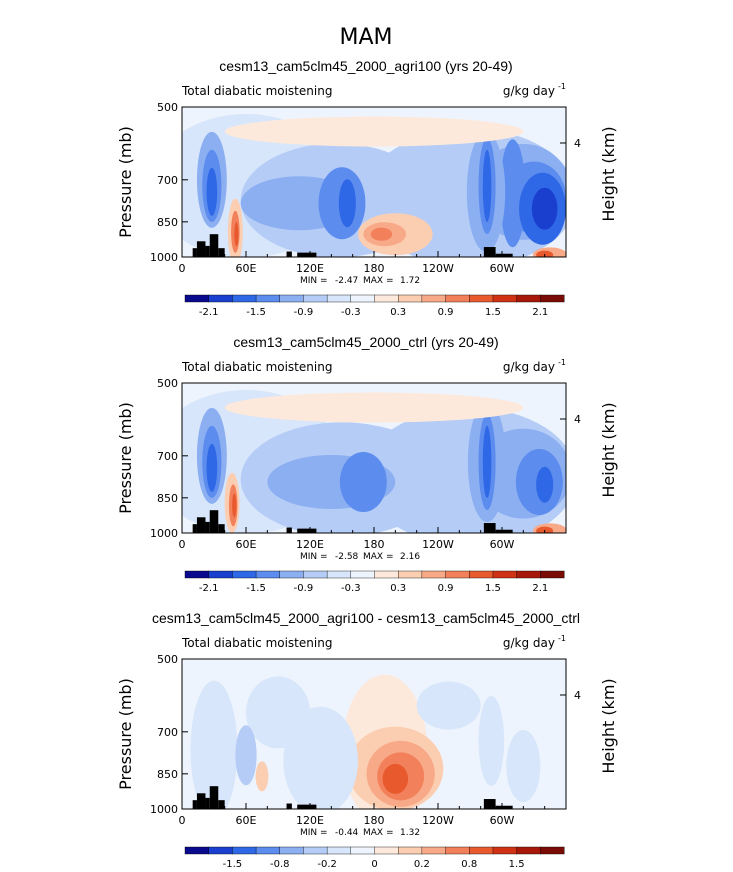  What do you see at coordinates (577, 143) in the screenshot?
I see `right-tick-label: 4` at bounding box center [577, 143].